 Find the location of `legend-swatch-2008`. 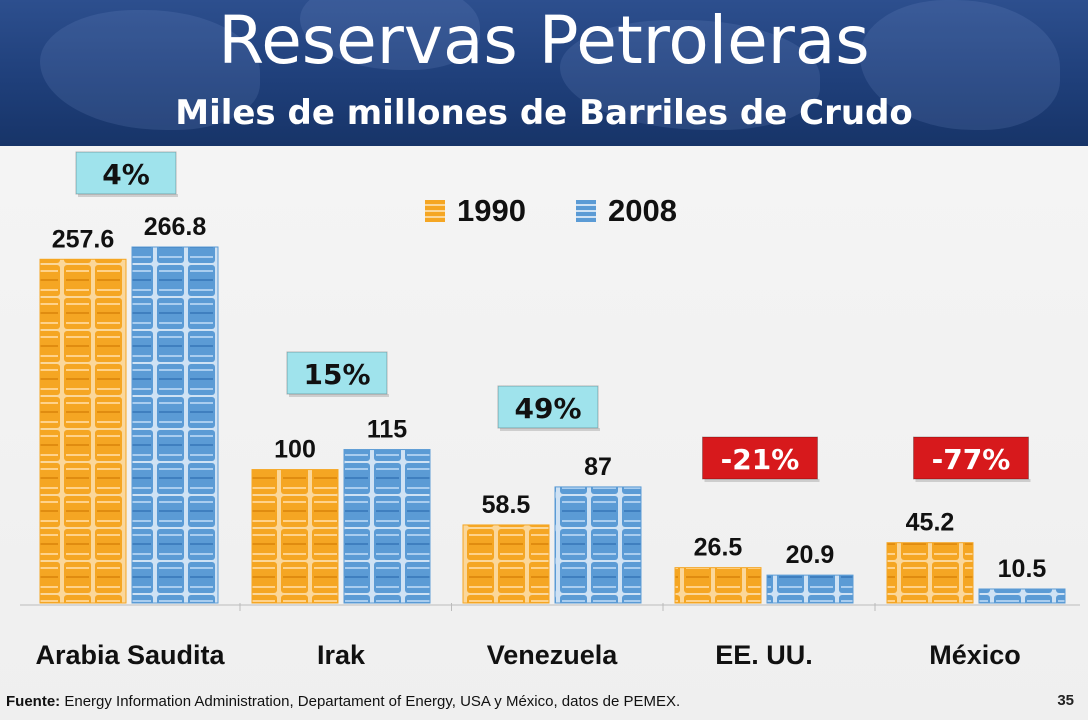

legend-swatch-2008 is located at coordinates (585, 211).